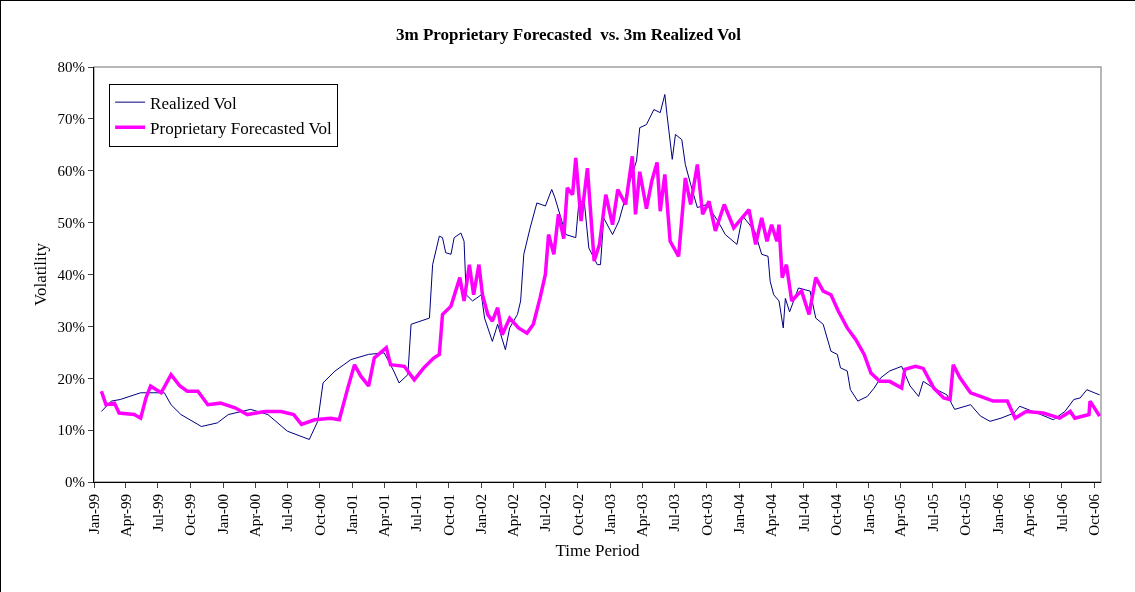 The image size is (1135, 592). What do you see at coordinates (352, 514) in the screenshot?
I see `x-tick-label: Jan-01` at bounding box center [352, 514].